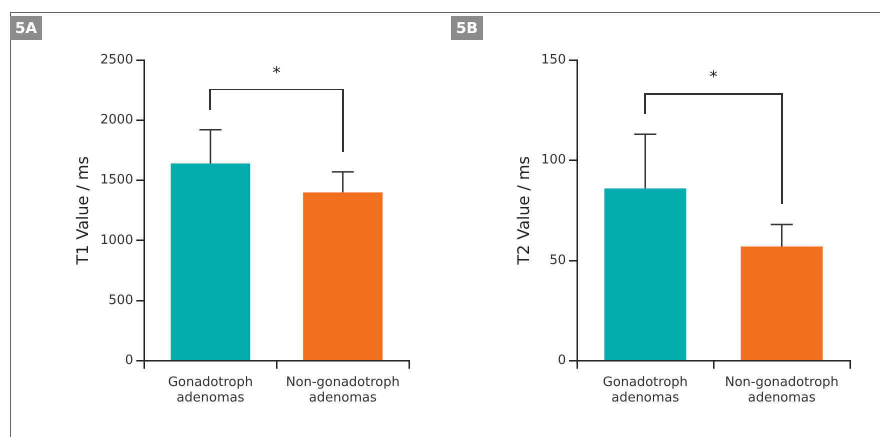  I want to click on chart-title: 5A, so click(26, 28).